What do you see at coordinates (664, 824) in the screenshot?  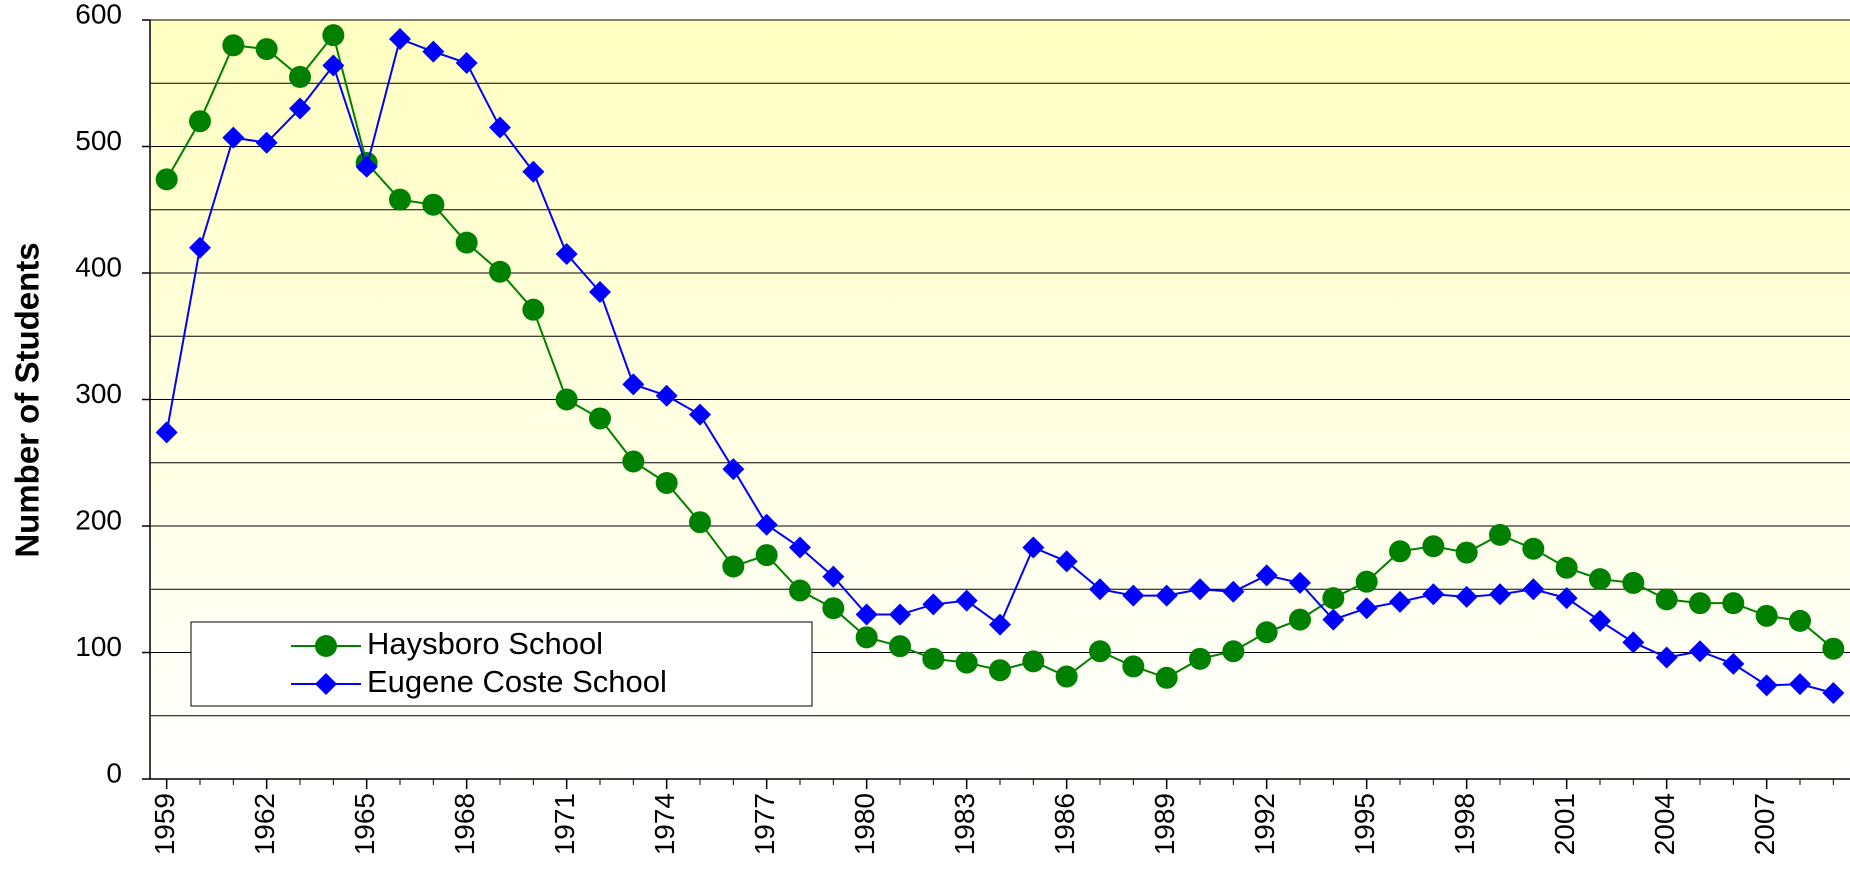 I see `x-tick-label: 1974` at bounding box center [664, 824].